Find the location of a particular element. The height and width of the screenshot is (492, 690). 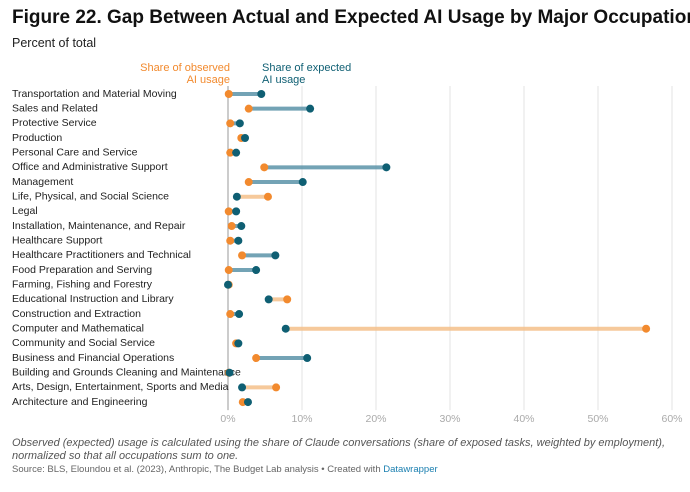

y-tick-label: Business and Financial Operations is located at coordinates (93, 358).